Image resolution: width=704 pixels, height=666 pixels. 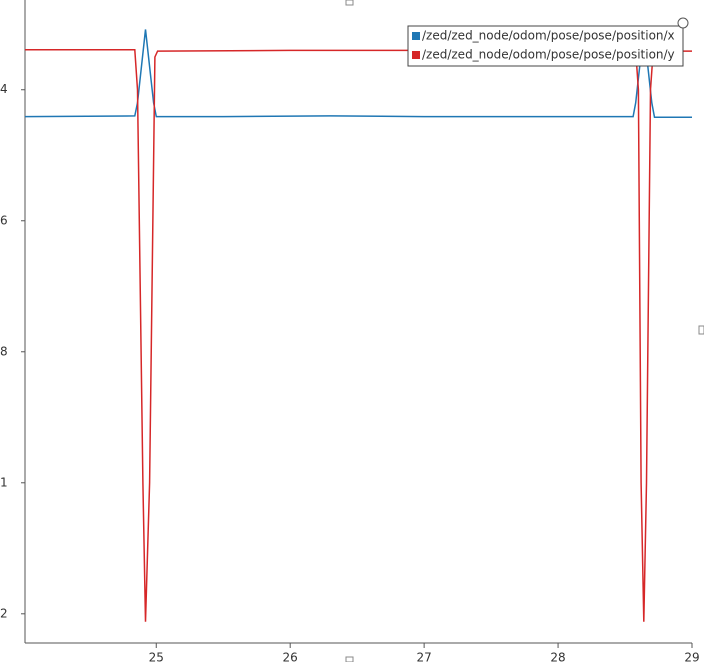 What do you see at coordinates (548, 55) in the screenshot?
I see `legend-label: /zed/zed_node/odom/pose/pose/position/y` at bounding box center [548, 55].